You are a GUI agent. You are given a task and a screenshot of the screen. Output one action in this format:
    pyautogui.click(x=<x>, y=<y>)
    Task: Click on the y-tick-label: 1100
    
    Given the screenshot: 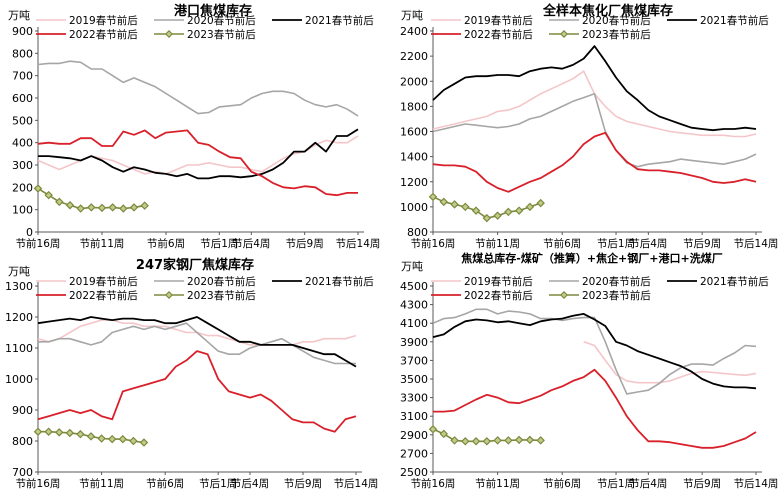 What is the action you would take?
    pyautogui.click(x=19, y=348)
    